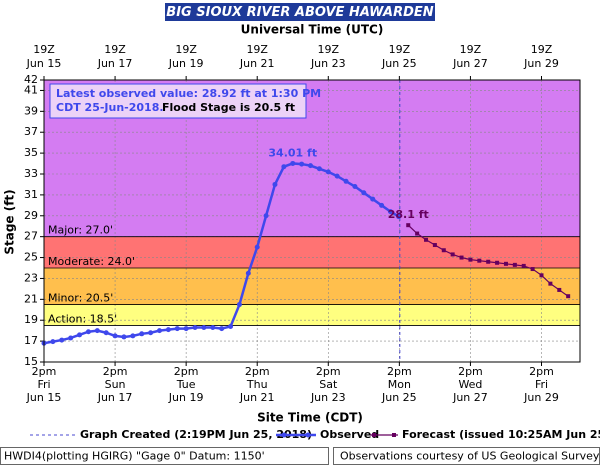 The width and height of the screenshot is (600, 465). What do you see at coordinates (328, 56) in the screenshot?
I see `top-x-tick-label: 19Z Jun 23` at bounding box center [328, 56].